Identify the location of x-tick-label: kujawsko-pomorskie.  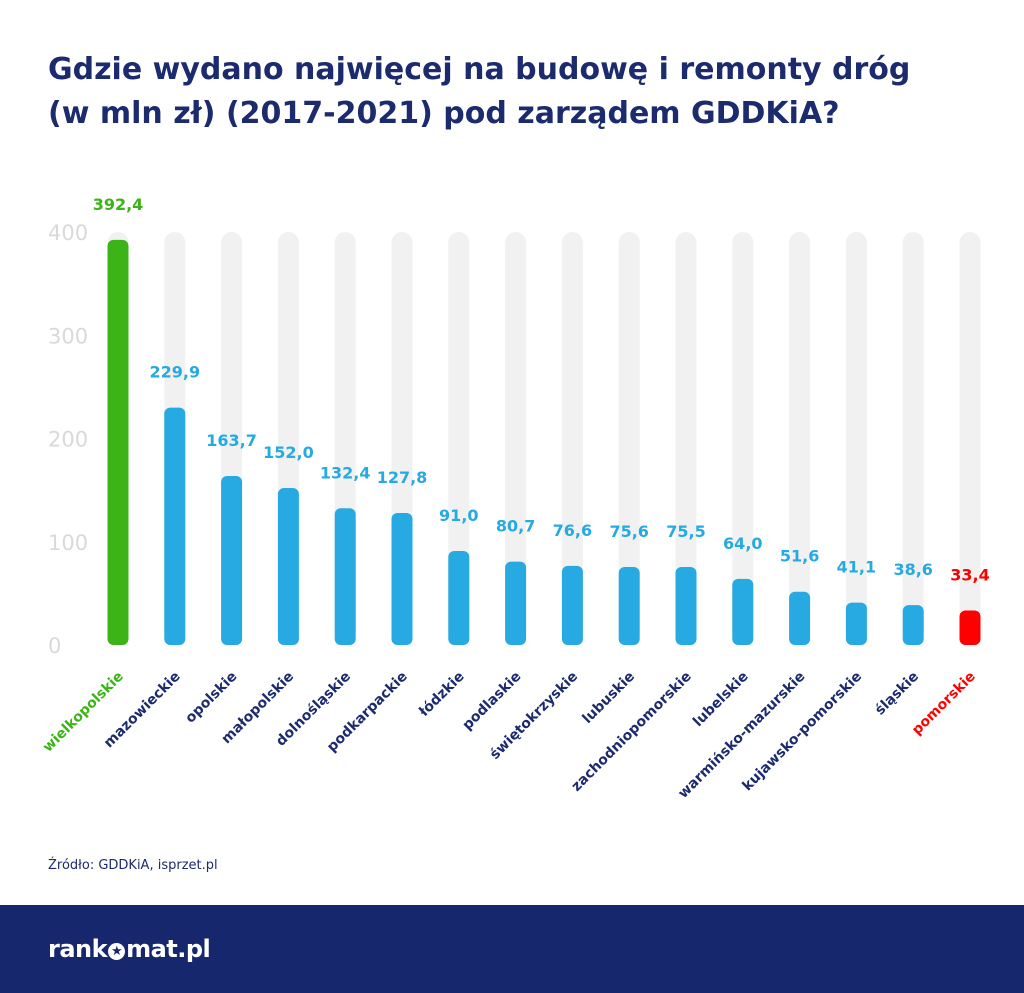
(802, 732).